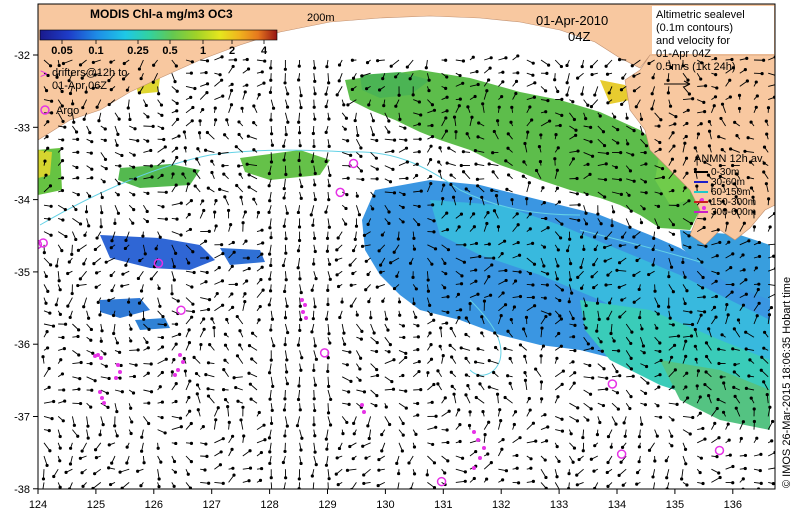 This screenshot has width=800, height=520. I want to click on argo-float, so click(340, 192).